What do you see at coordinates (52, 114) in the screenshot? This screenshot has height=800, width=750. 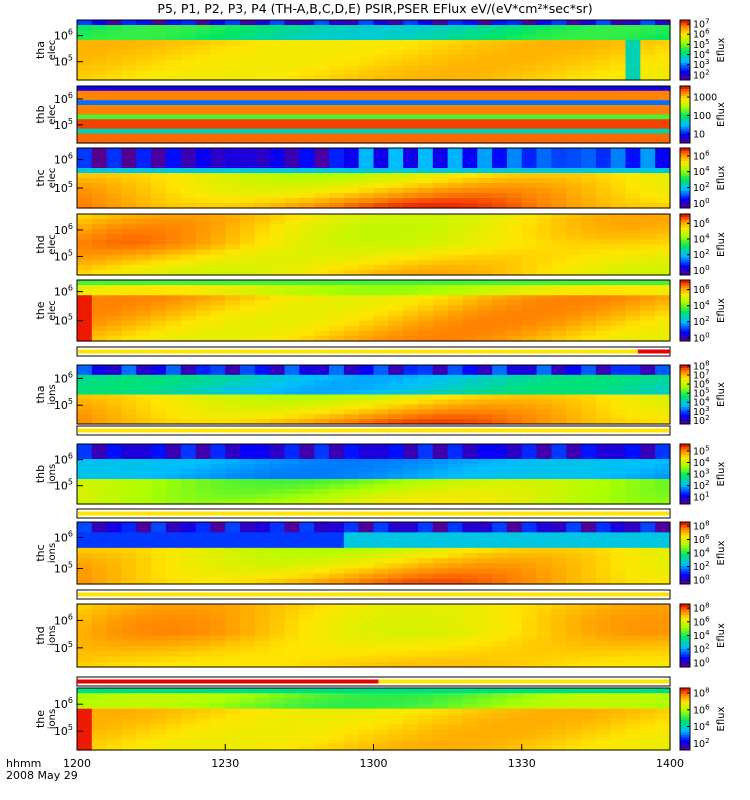 I see `y-axis-sublabel: elec` at bounding box center [52, 114].